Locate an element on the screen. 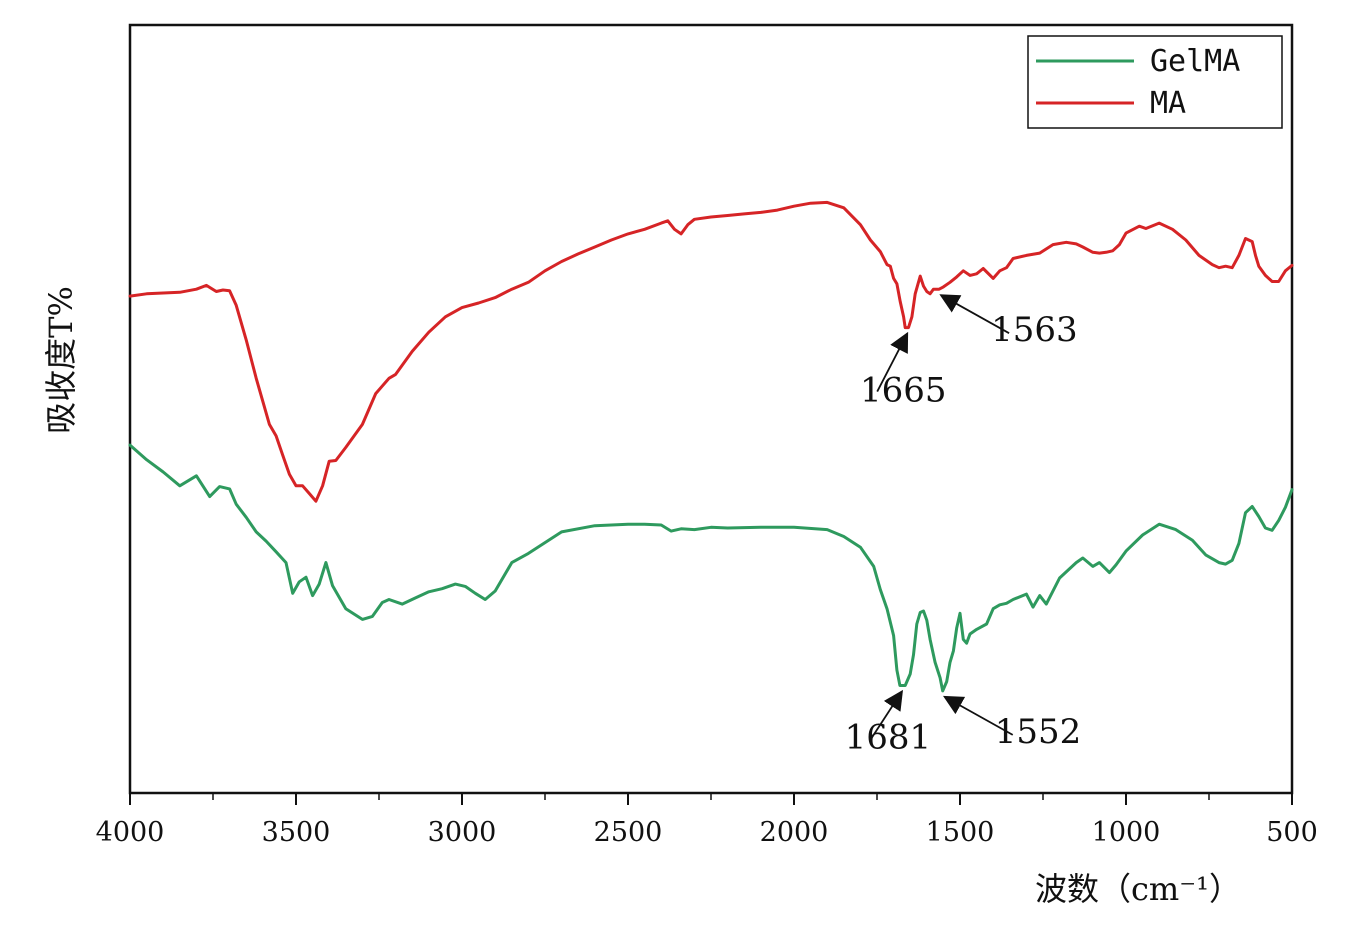  x-axis-ticks is located at coordinates (711, 799).